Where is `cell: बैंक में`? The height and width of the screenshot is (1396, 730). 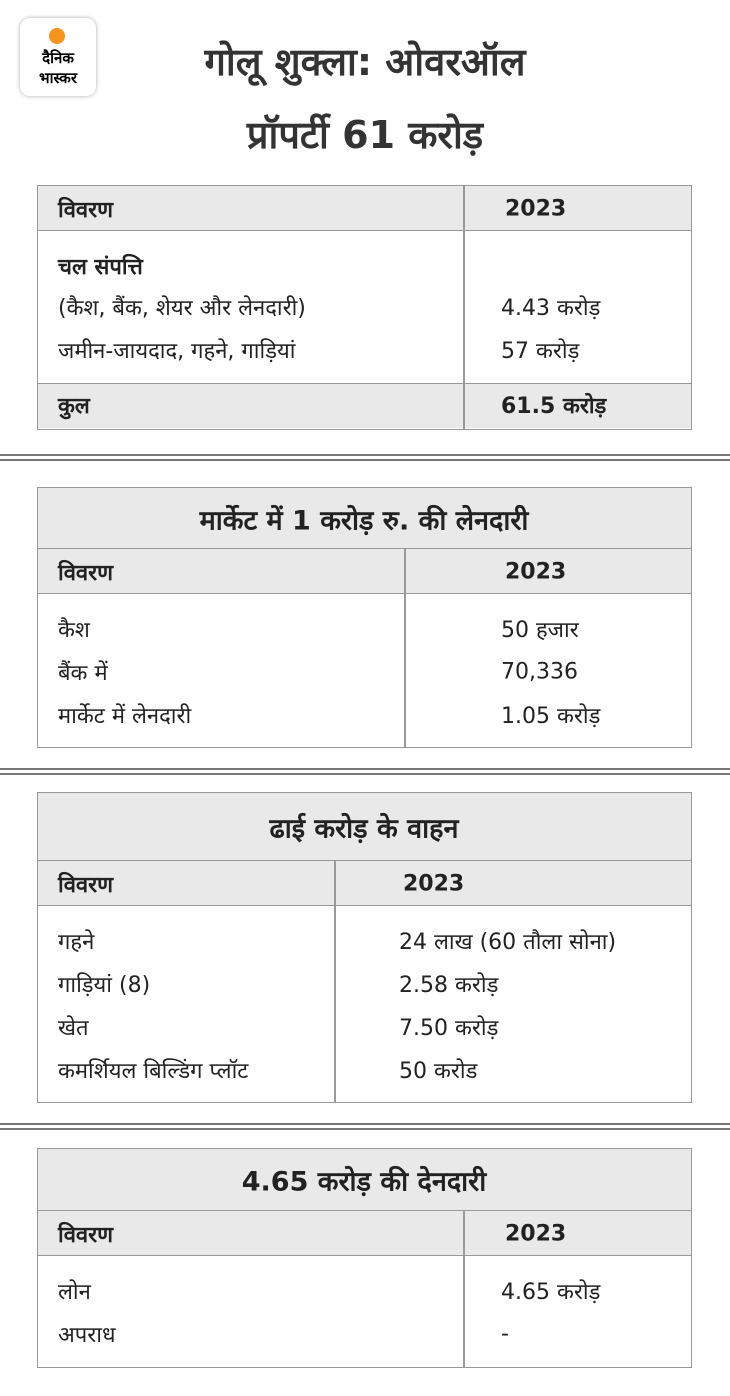 cell: बैंक में is located at coordinates (83, 673).